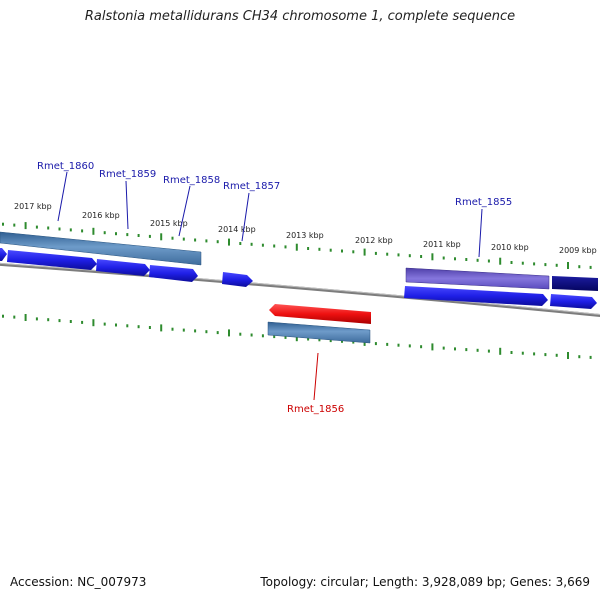 The height and width of the screenshot is (600, 600). What do you see at coordinates (578, 250) in the screenshot?
I see `scale-label: 2009 kbp` at bounding box center [578, 250].